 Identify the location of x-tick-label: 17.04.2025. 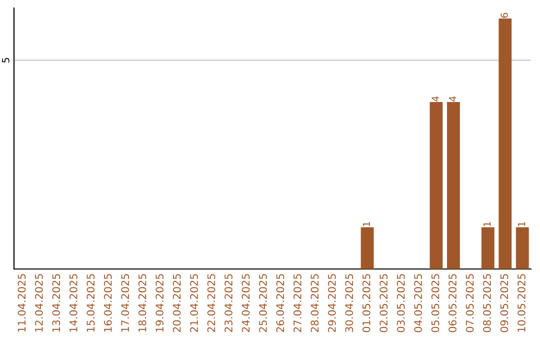
(125, 303).